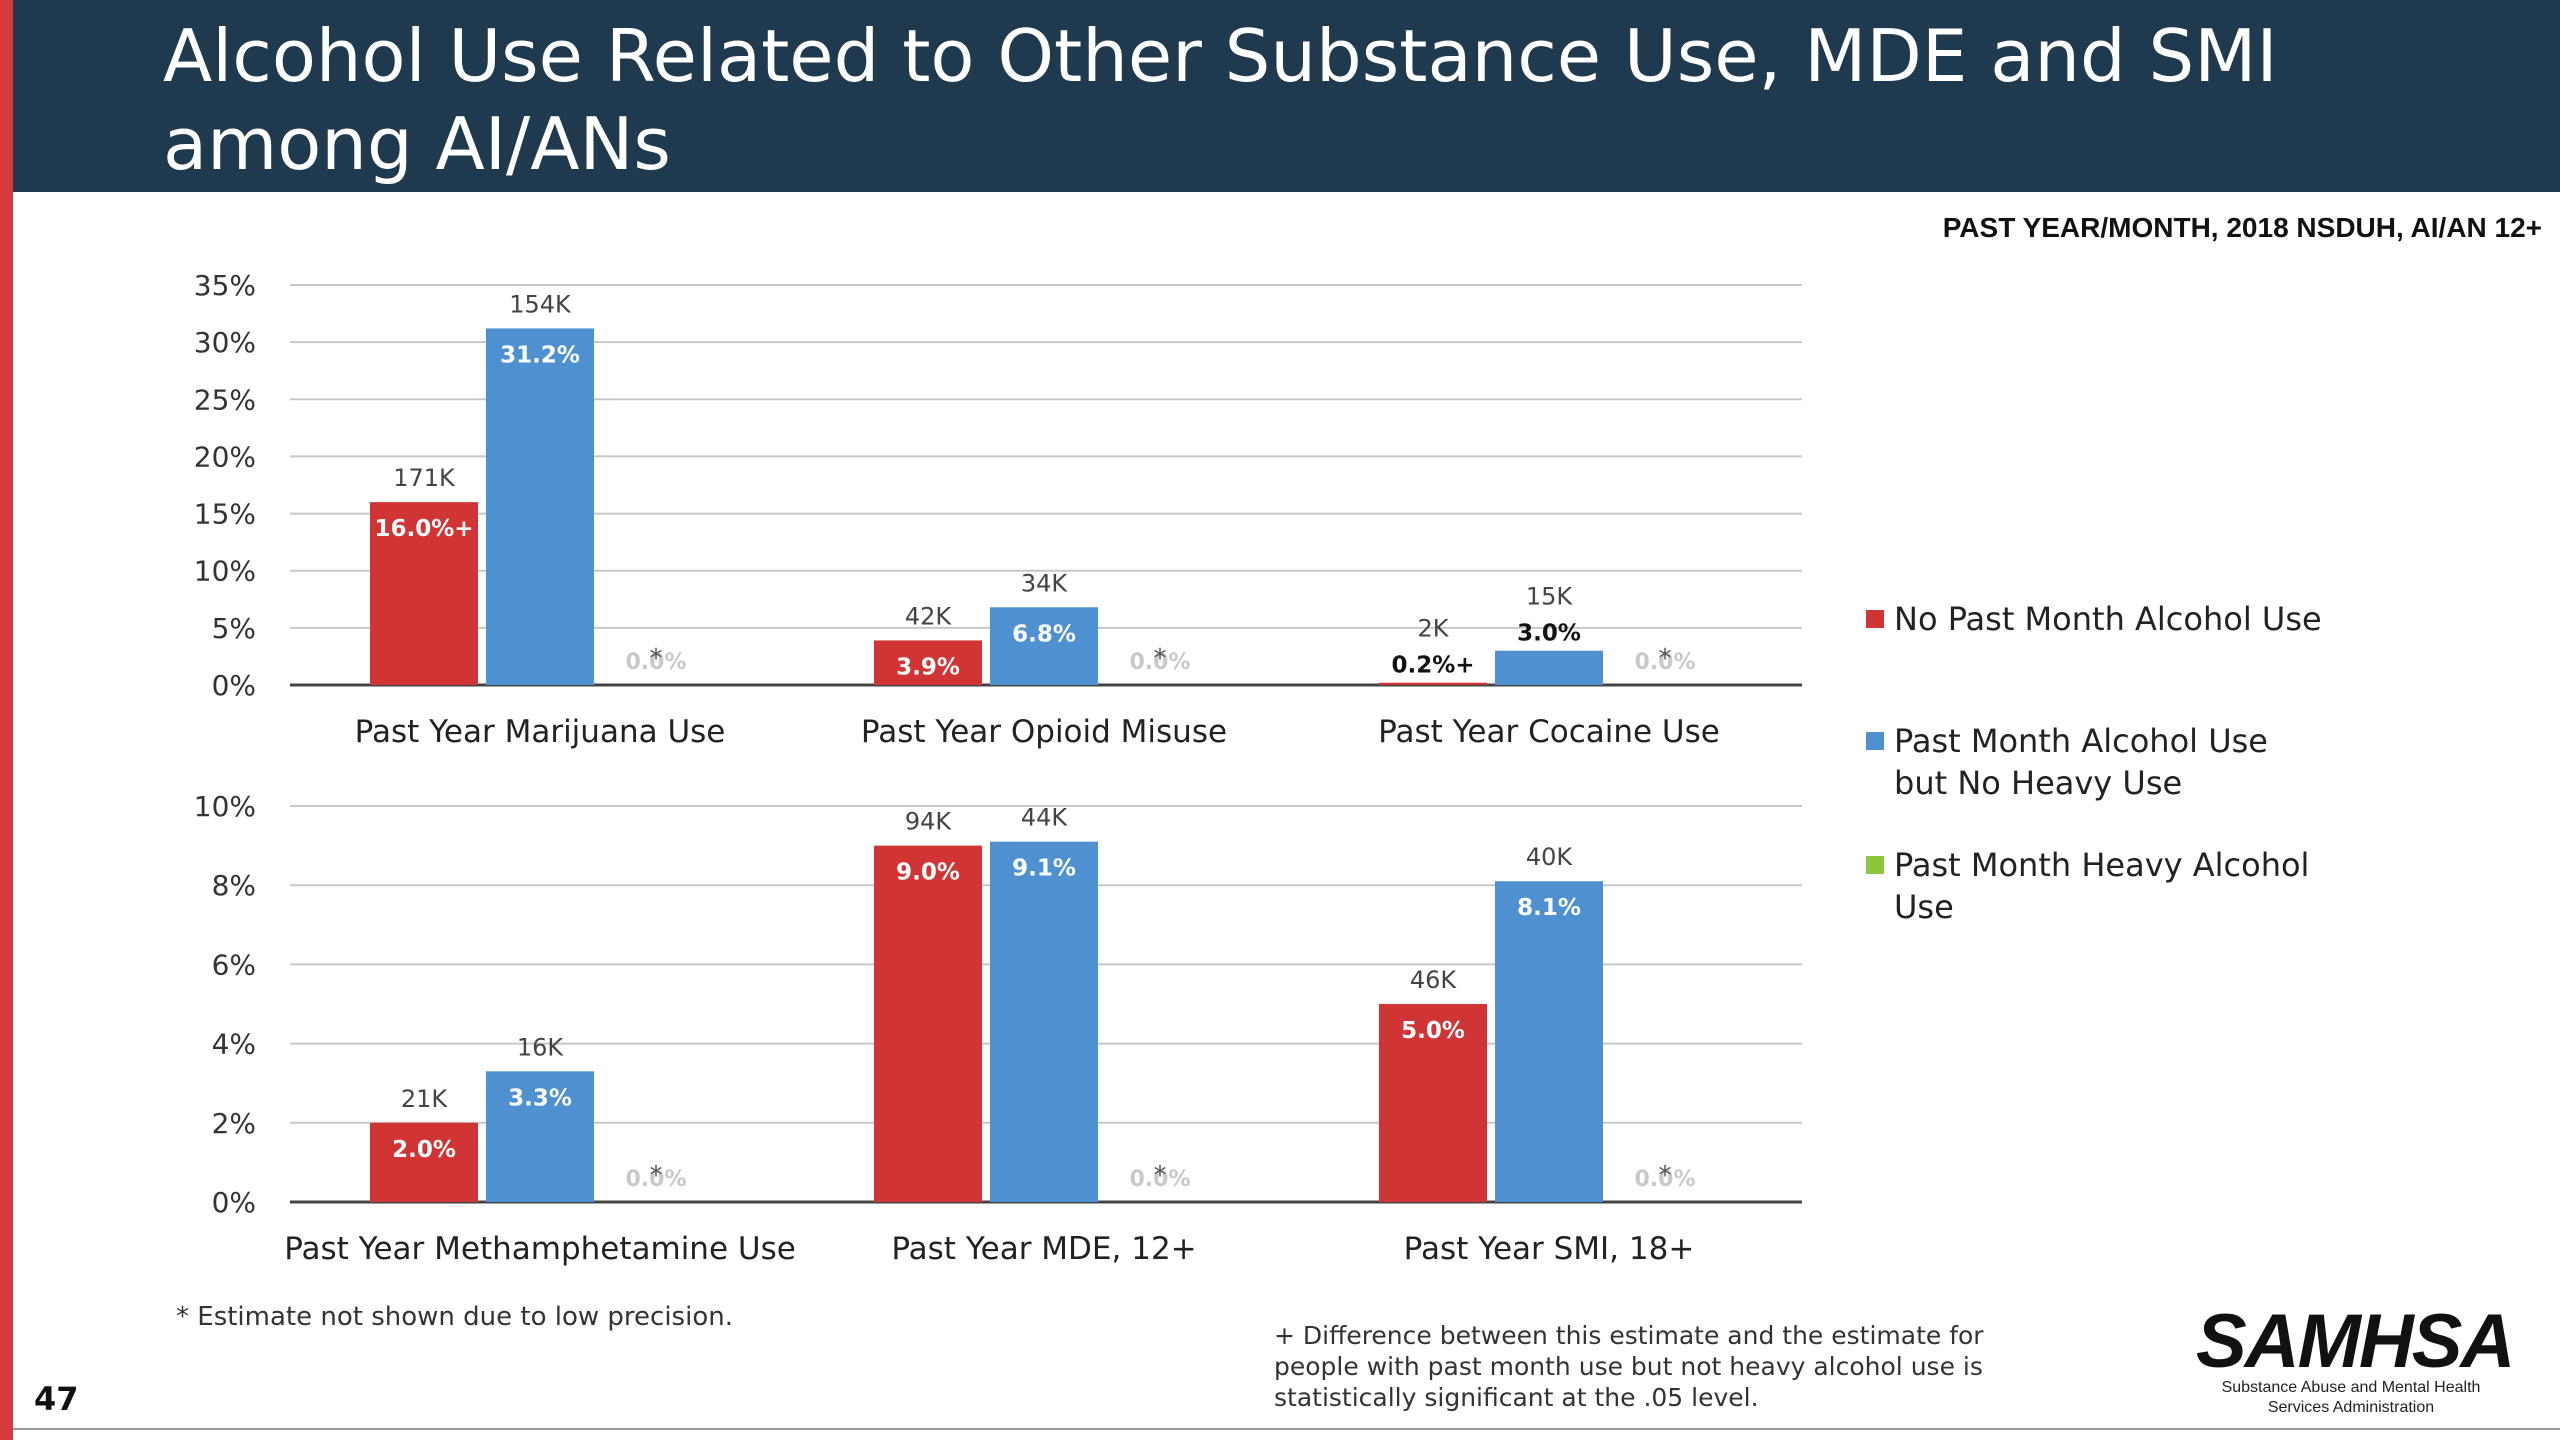  I want to click on count-label: 171K, so click(424, 478).